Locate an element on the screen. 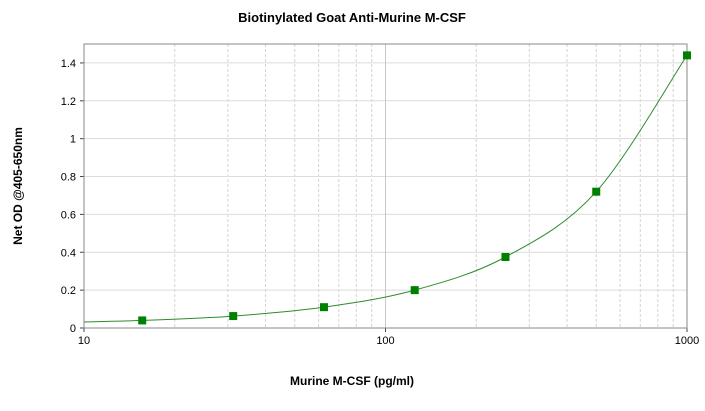  y-tick-label: 1.2 is located at coordinates (68, 102).